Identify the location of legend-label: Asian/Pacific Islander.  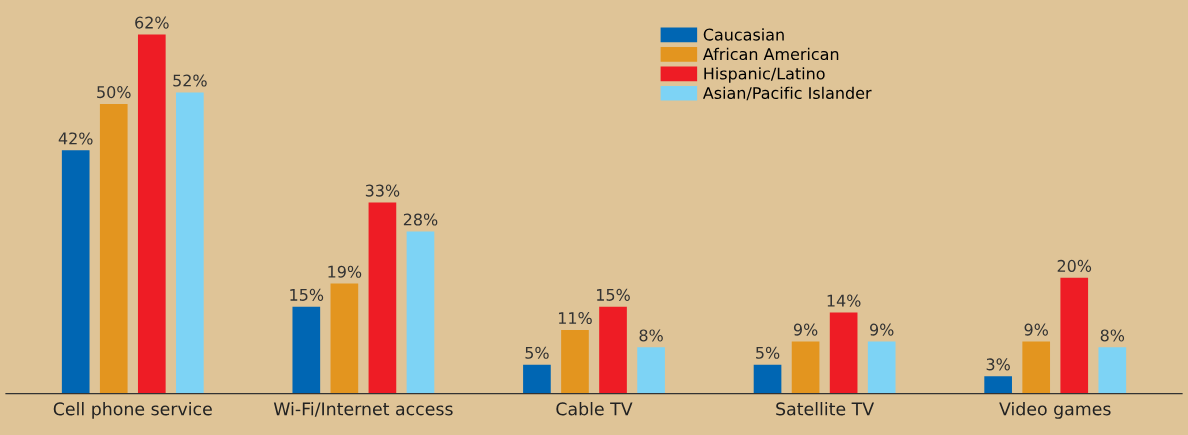
(787, 93).